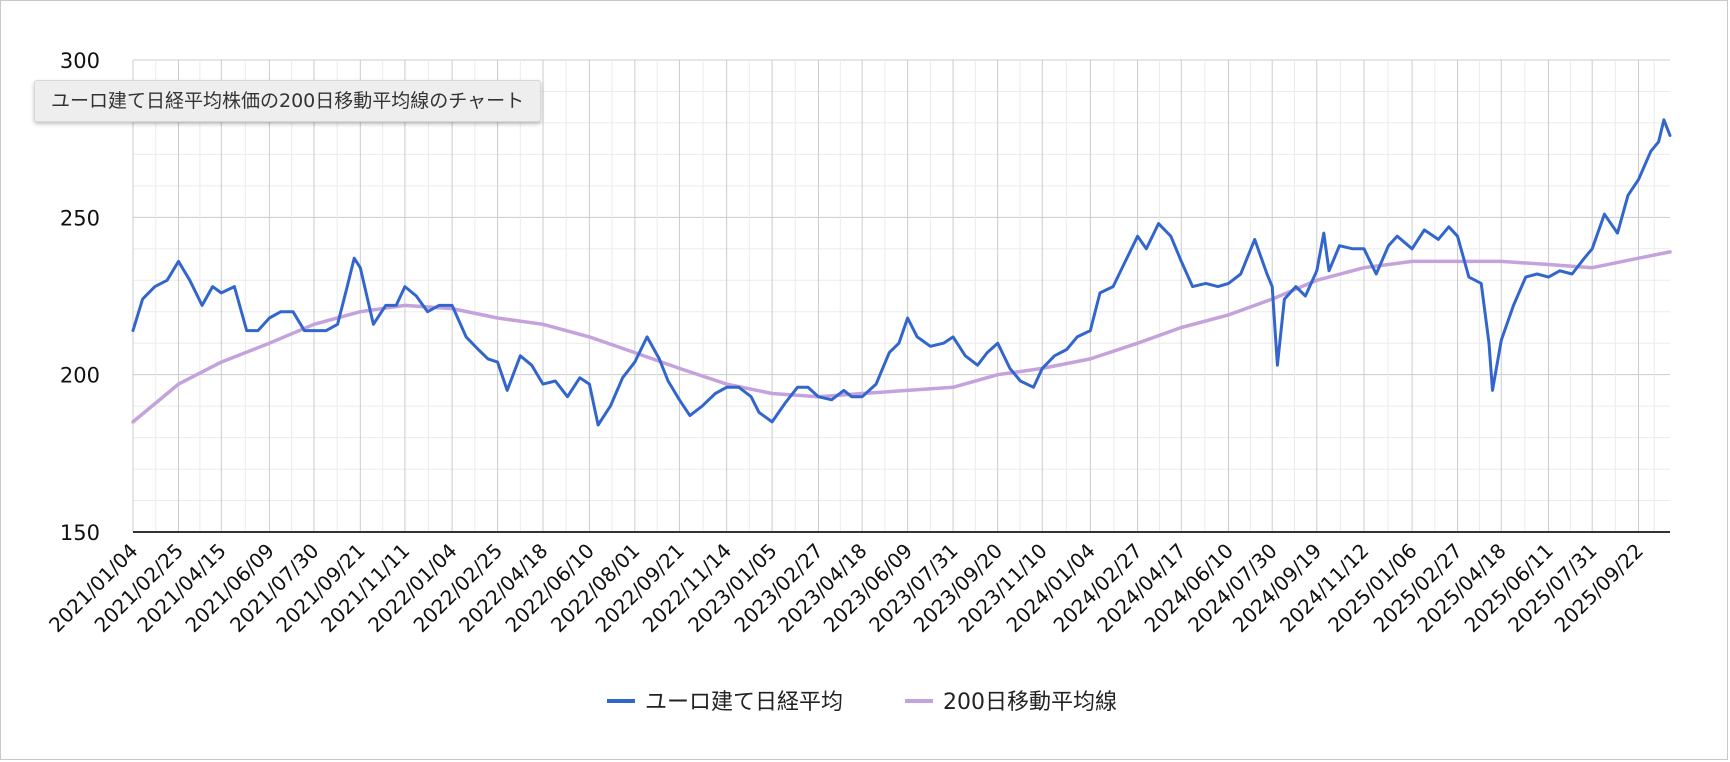  I want to click on legend-item-200d-ma: 200日移動平均線, so click(1011, 702).